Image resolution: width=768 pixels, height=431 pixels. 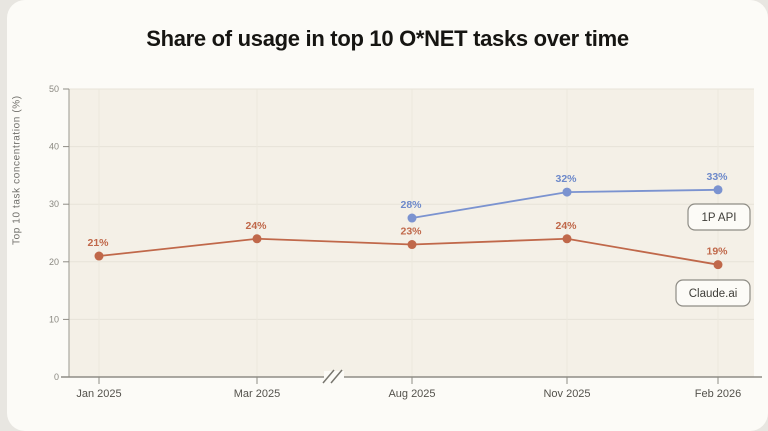 I want to click on axis-break-gap, so click(x=334, y=377).